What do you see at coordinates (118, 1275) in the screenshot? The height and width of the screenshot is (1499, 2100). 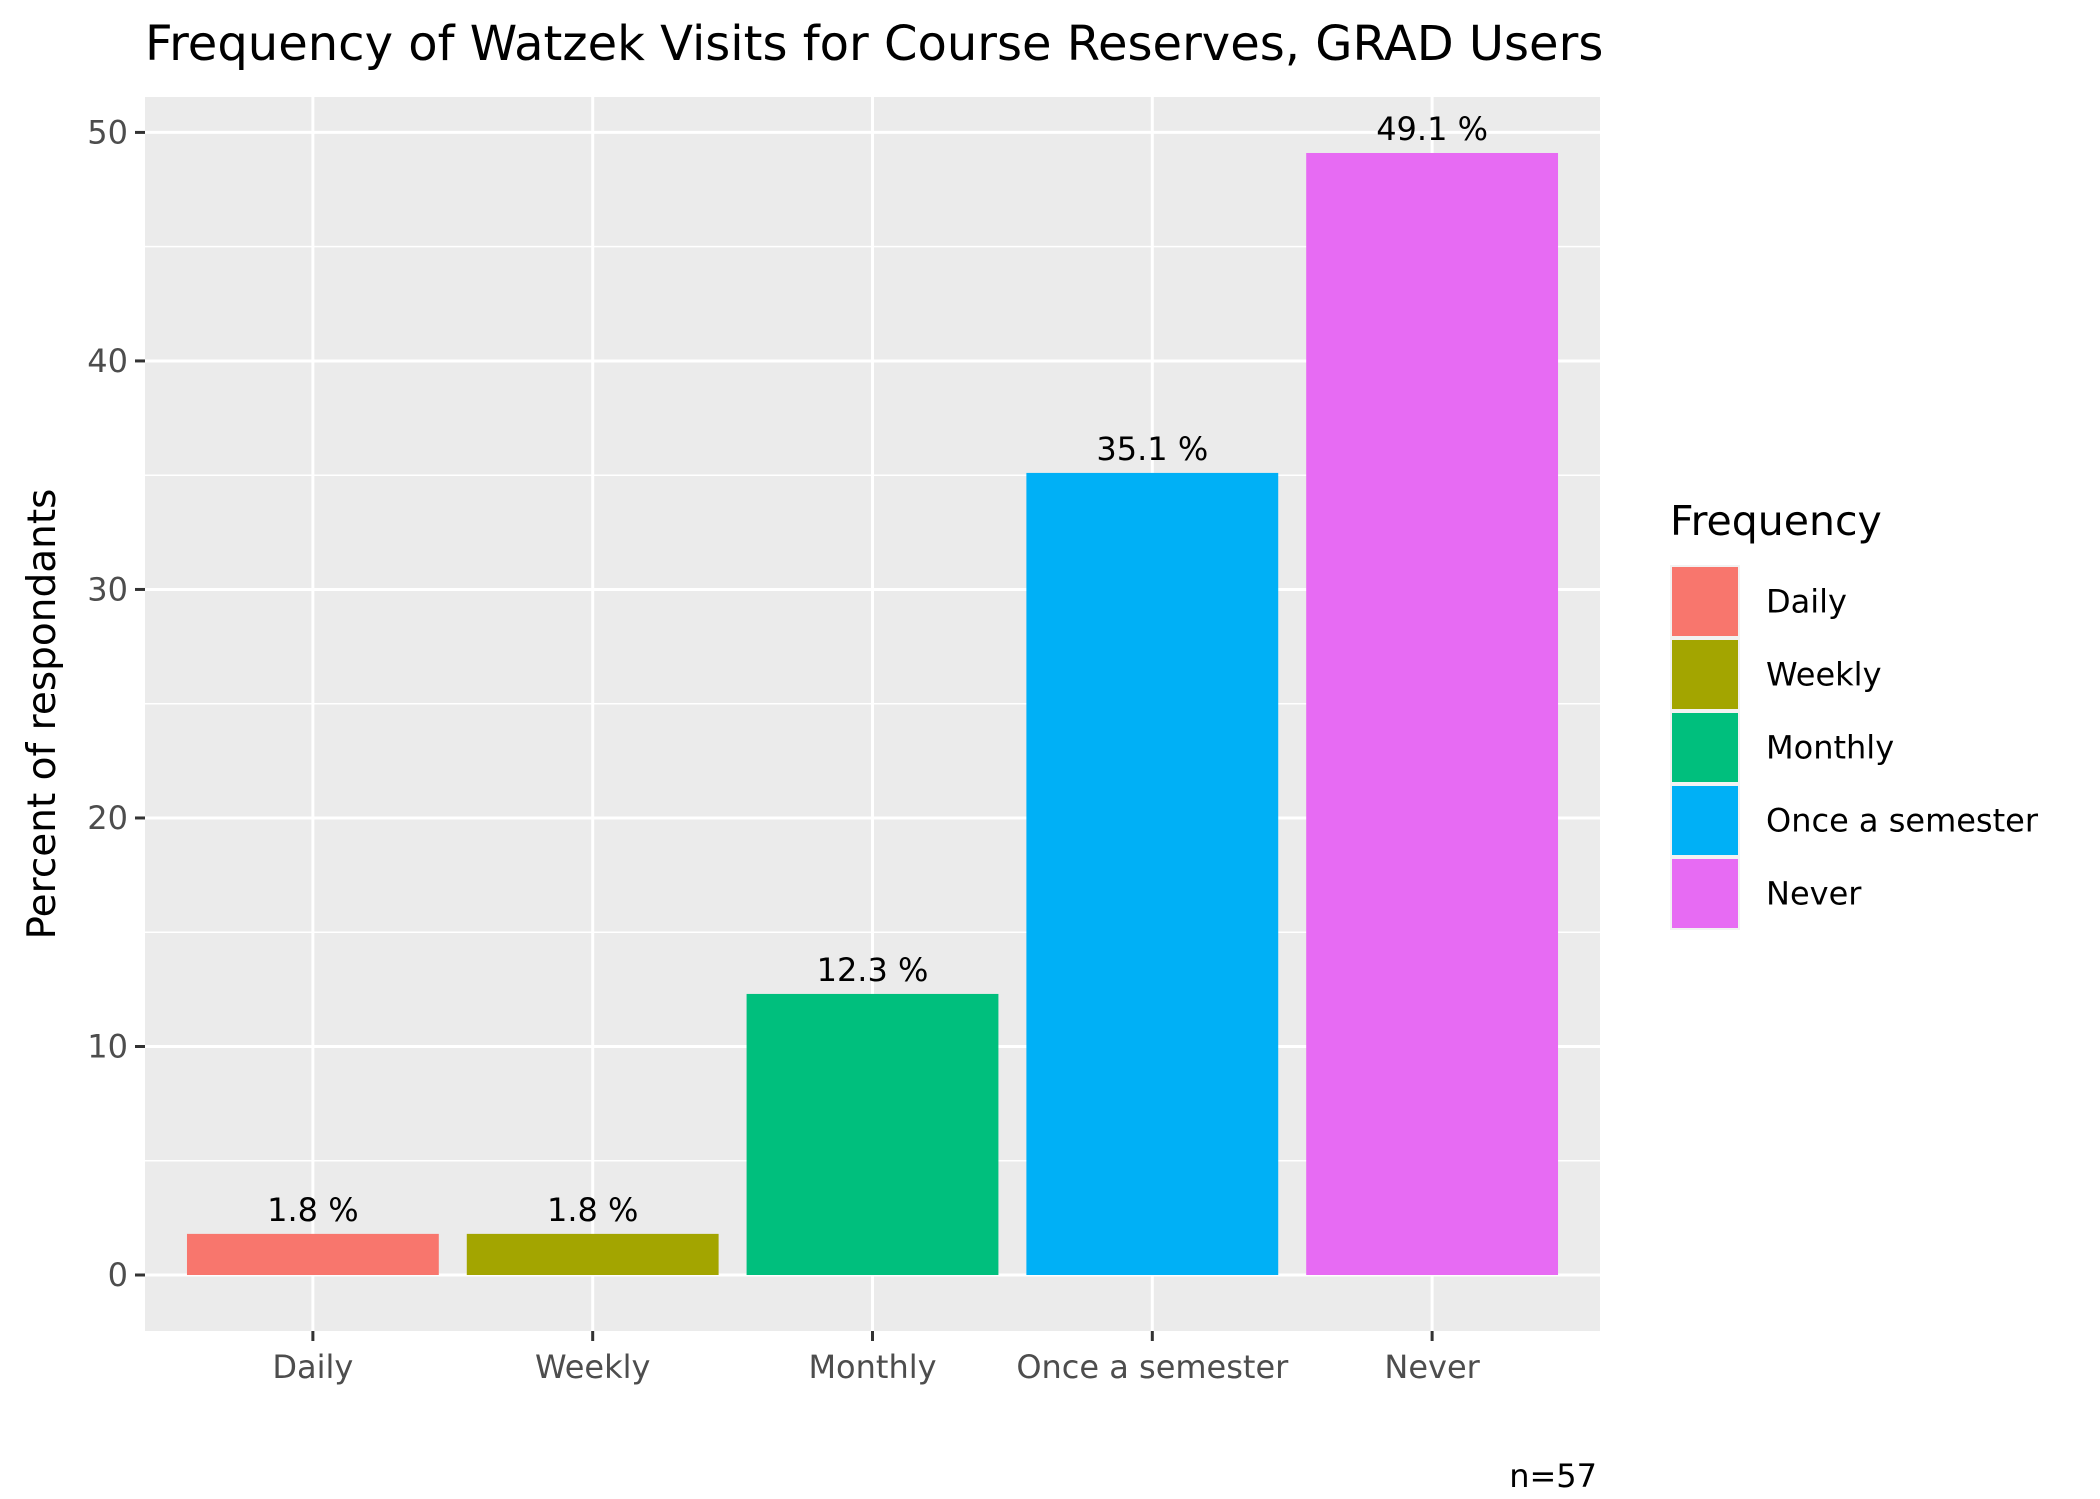 I see `y-tick-label: 0` at bounding box center [118, 1275].